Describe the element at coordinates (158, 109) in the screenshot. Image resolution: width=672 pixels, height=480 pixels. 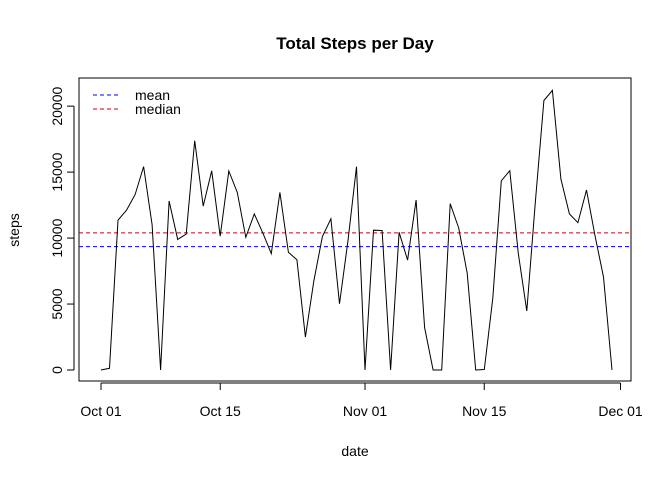
I see `legend-label-median: median` at that location.